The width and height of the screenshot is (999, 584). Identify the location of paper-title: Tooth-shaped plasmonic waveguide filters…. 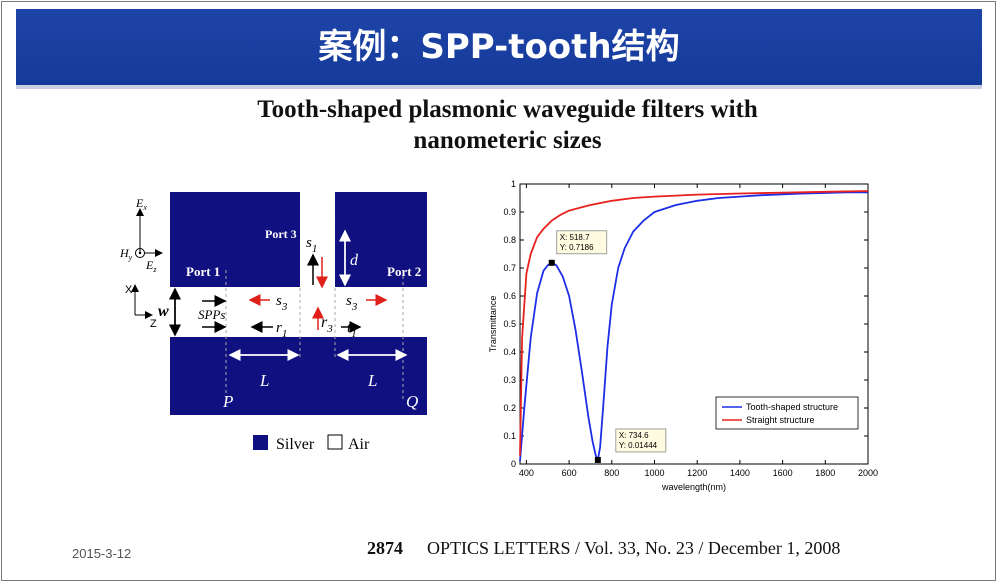
(507, 125).